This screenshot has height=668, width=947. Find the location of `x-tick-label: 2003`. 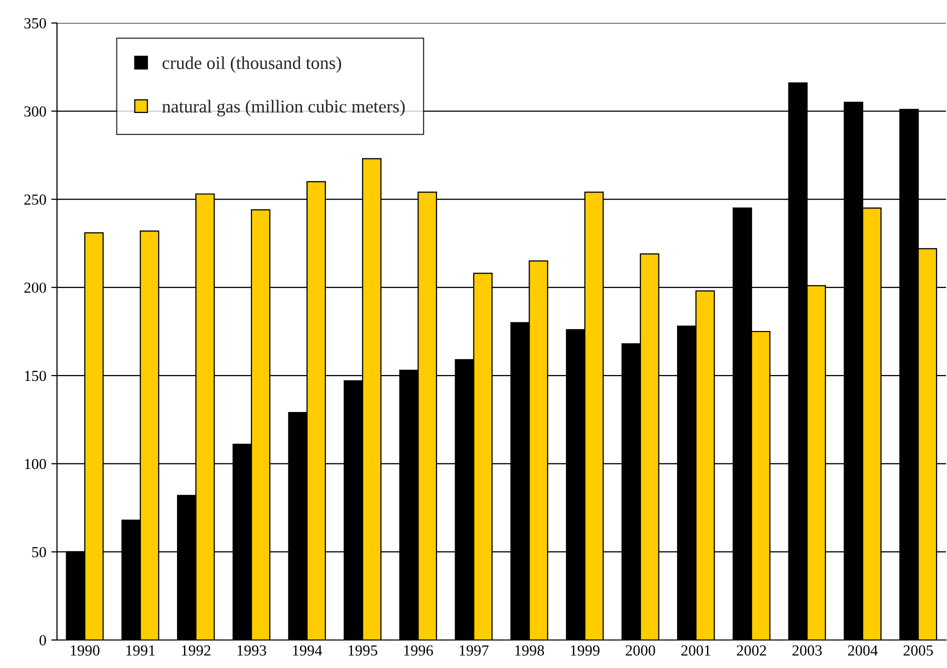

x-tick-label: 2003 is located at coordinates (807, 650).